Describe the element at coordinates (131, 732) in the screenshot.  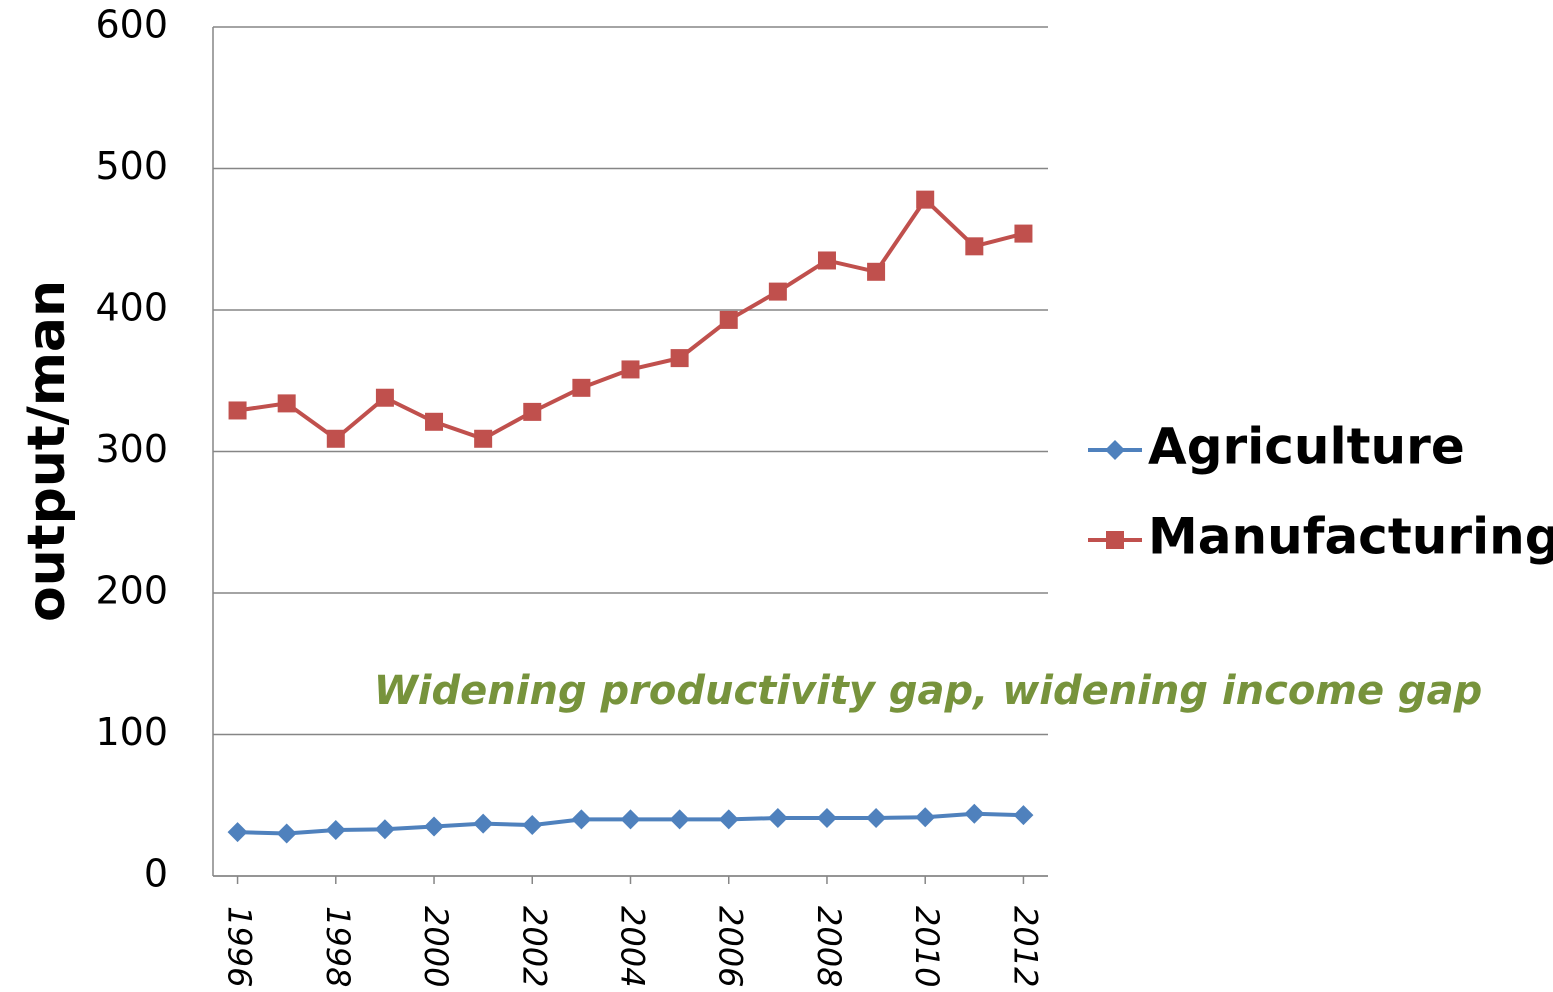
I see `y-tick-label: 100` at that location.